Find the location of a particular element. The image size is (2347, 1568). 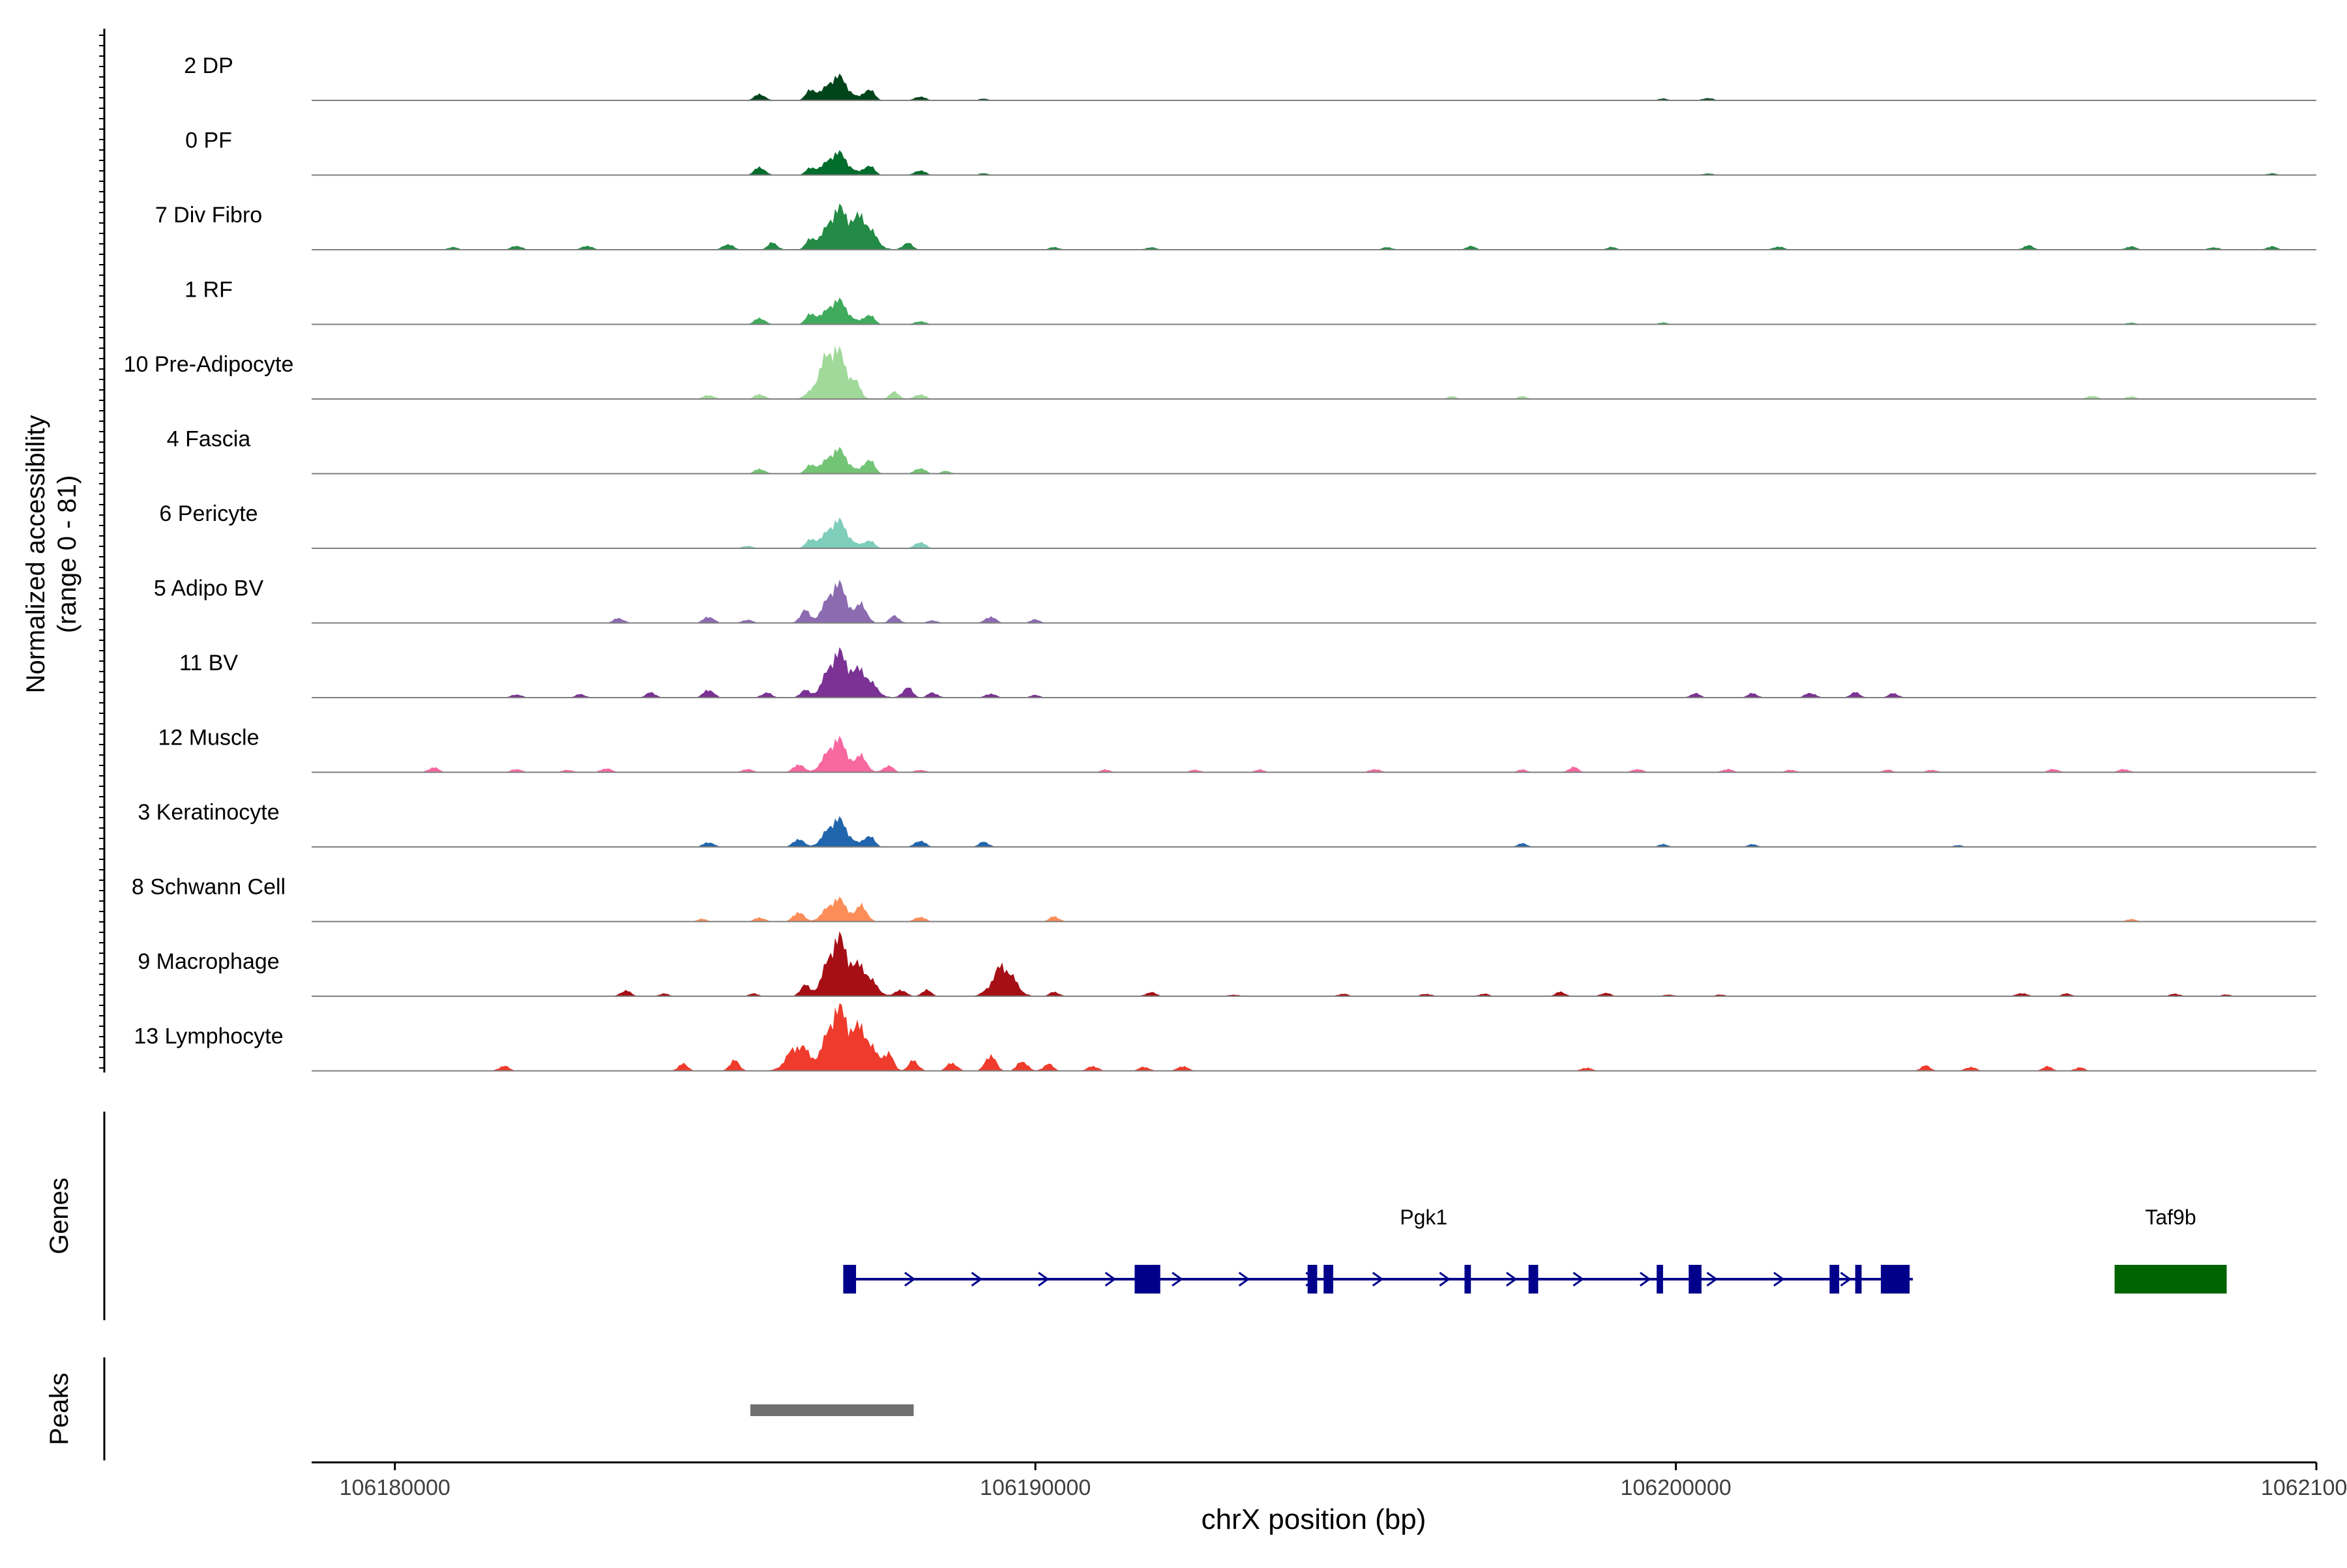

gene-label: Pgk1 is located at coordinates (1424, 1217).